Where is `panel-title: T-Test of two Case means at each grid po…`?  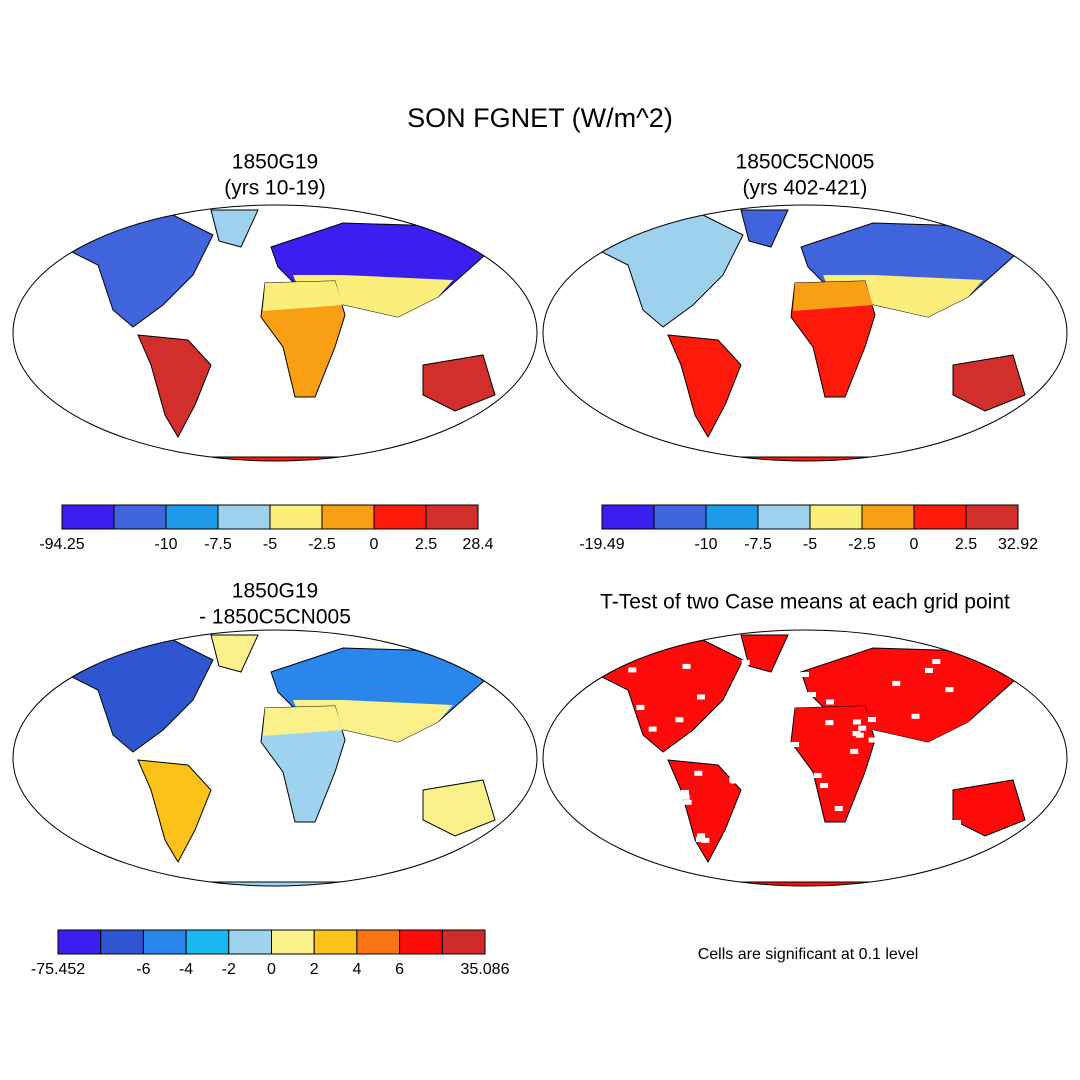
panel-title: T-Test of two Case means at each grid po… is located at coordinates (805, 602).